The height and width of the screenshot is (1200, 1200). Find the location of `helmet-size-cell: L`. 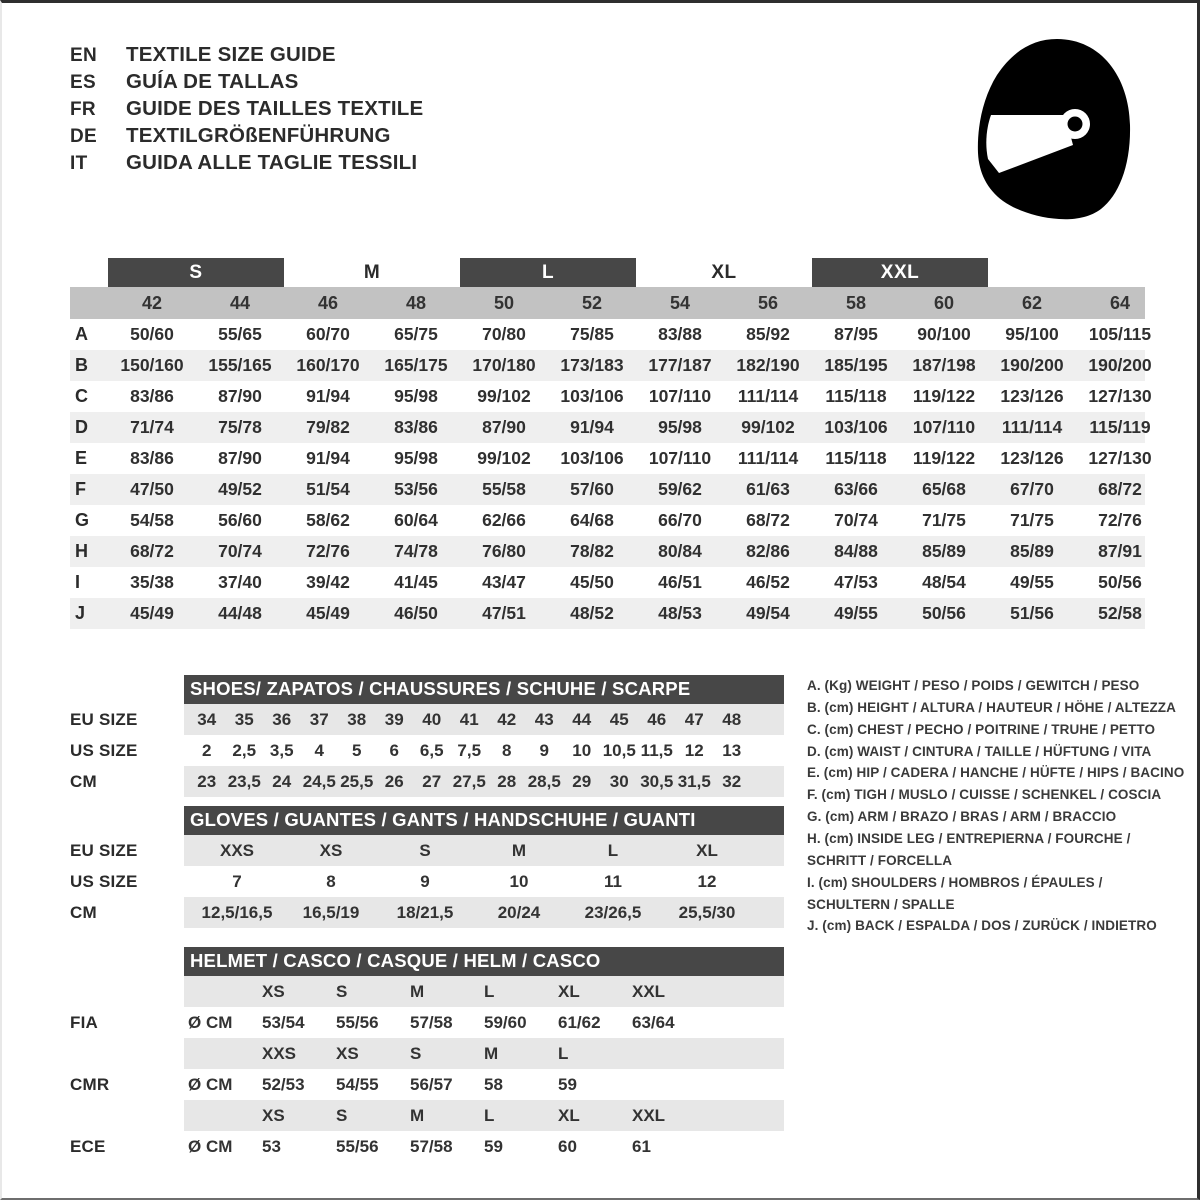

helmet-size-cell: L is located at coordinates (563, 1053).